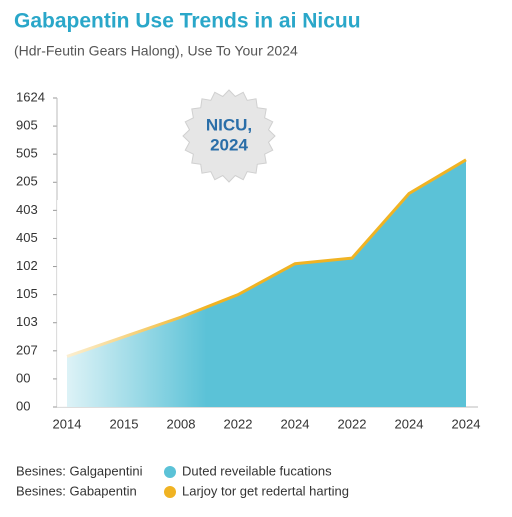 This screenshot has height=517, width=512. What do you see at coordinates (27, 349) in the screenshot?
I see `y-tick-label: 207` at bounding box center [27, 349].